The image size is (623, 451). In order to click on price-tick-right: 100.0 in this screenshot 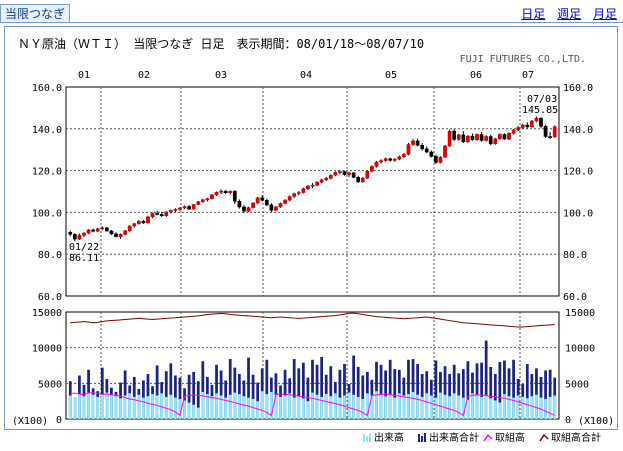, I will do `click(578, 213)`.